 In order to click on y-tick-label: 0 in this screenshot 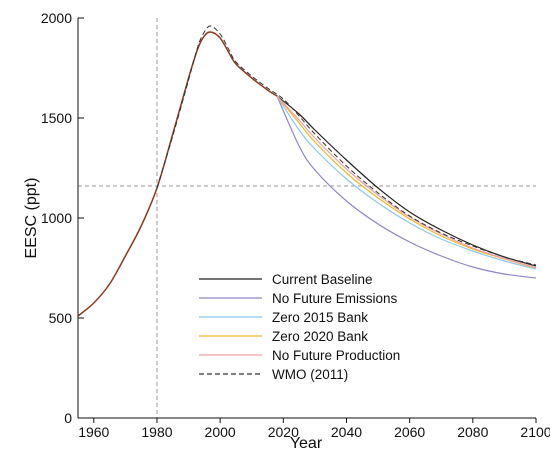, I will do `click(68, 418)`.